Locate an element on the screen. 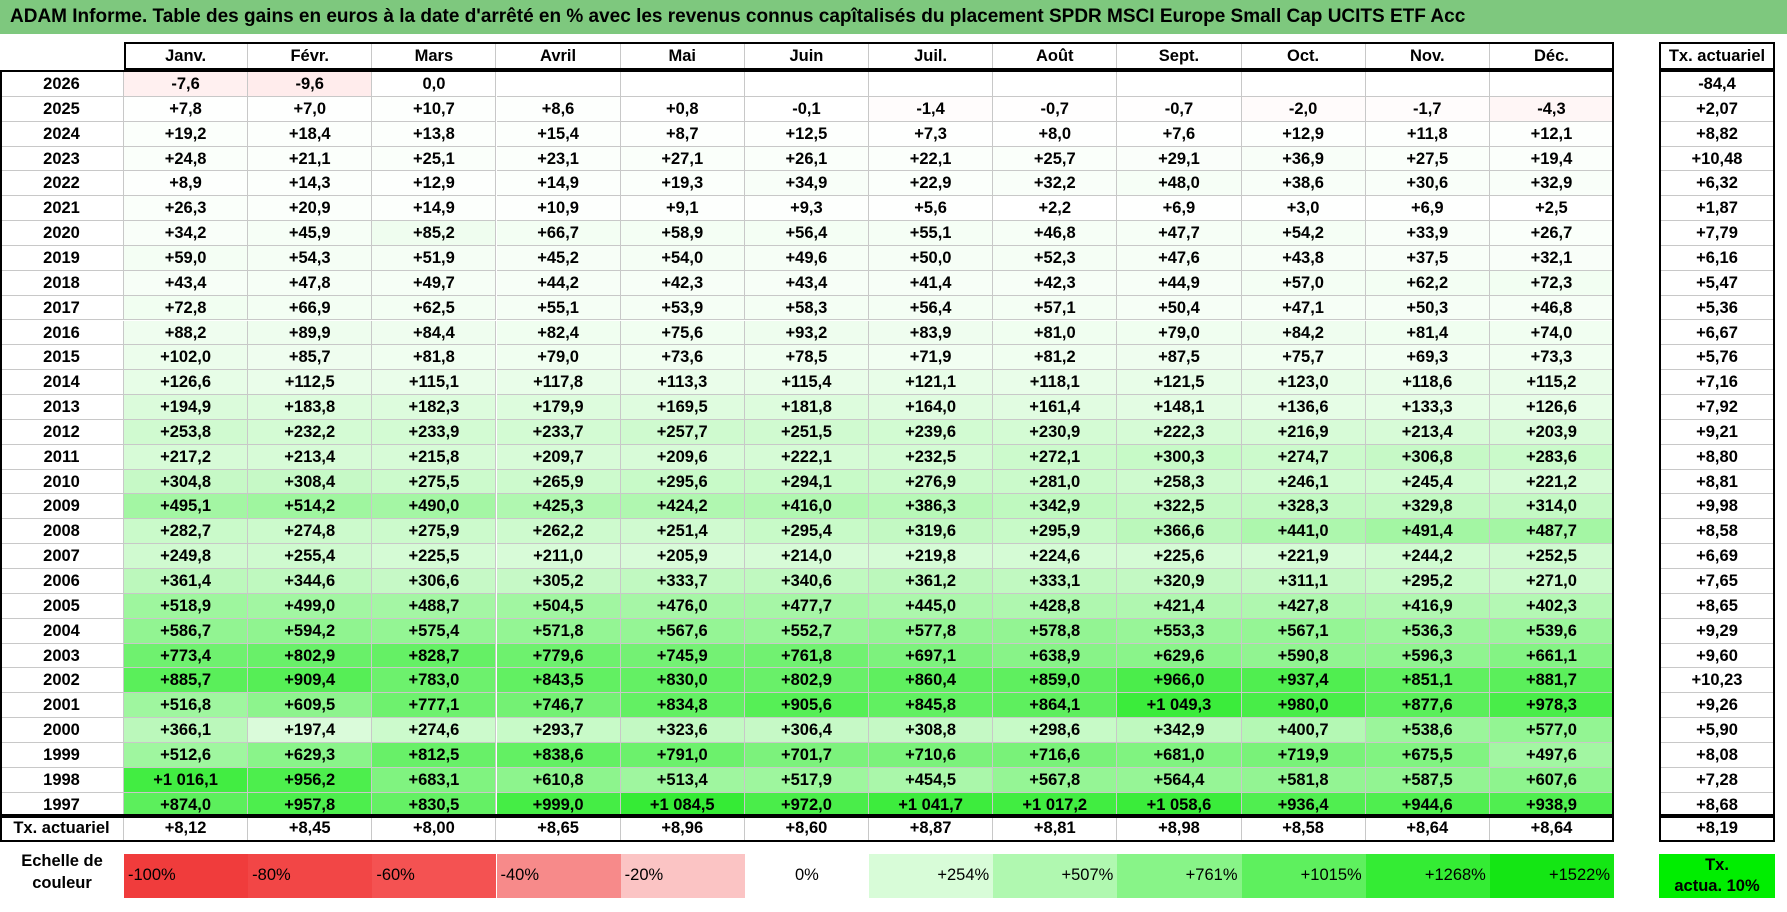 This screenshot has width=1787, height=912. footer-cell: +8,12 is located at coordinates (186, 828).